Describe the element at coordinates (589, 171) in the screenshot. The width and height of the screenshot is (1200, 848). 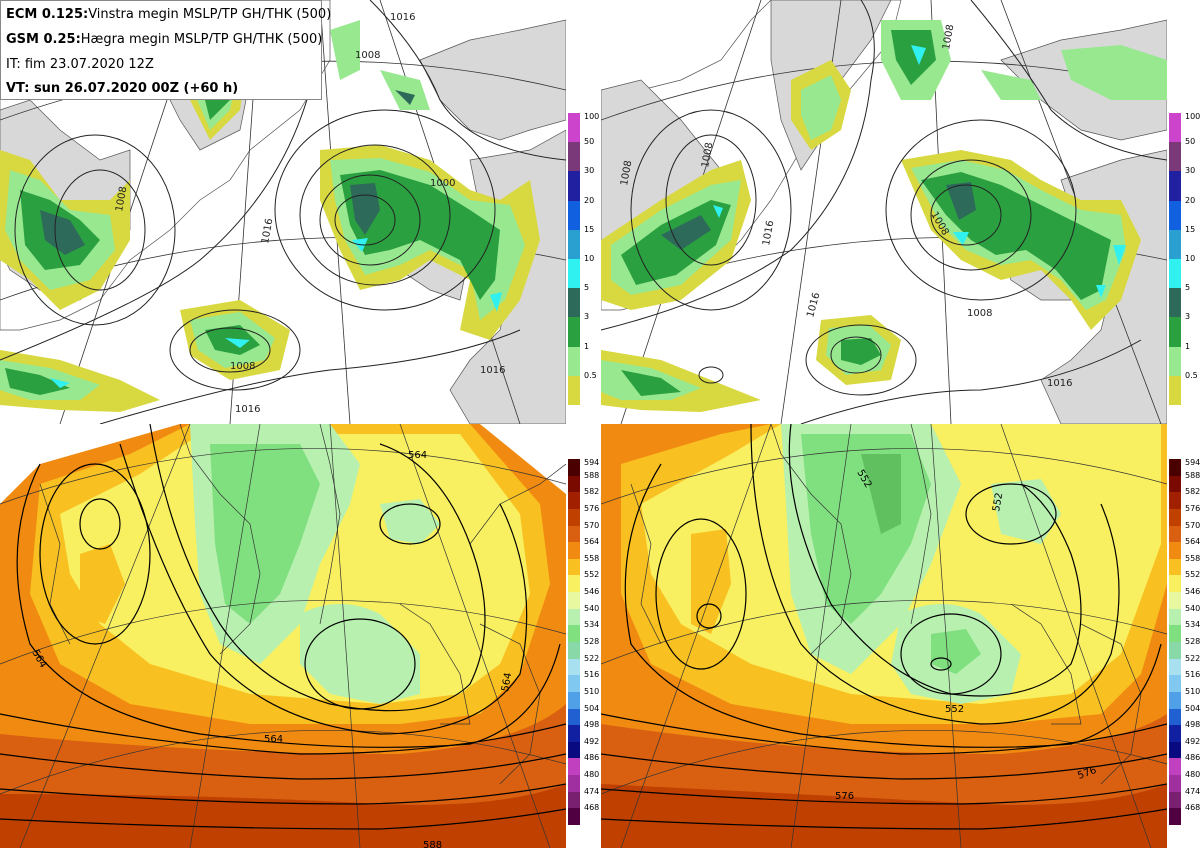
I see `legend-label: 30` at that location.